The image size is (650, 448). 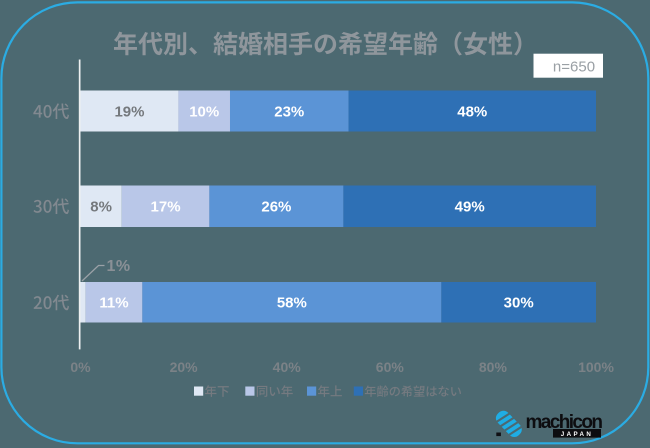 I want to click on svg-text: 40%, so click(x=287, y=367).